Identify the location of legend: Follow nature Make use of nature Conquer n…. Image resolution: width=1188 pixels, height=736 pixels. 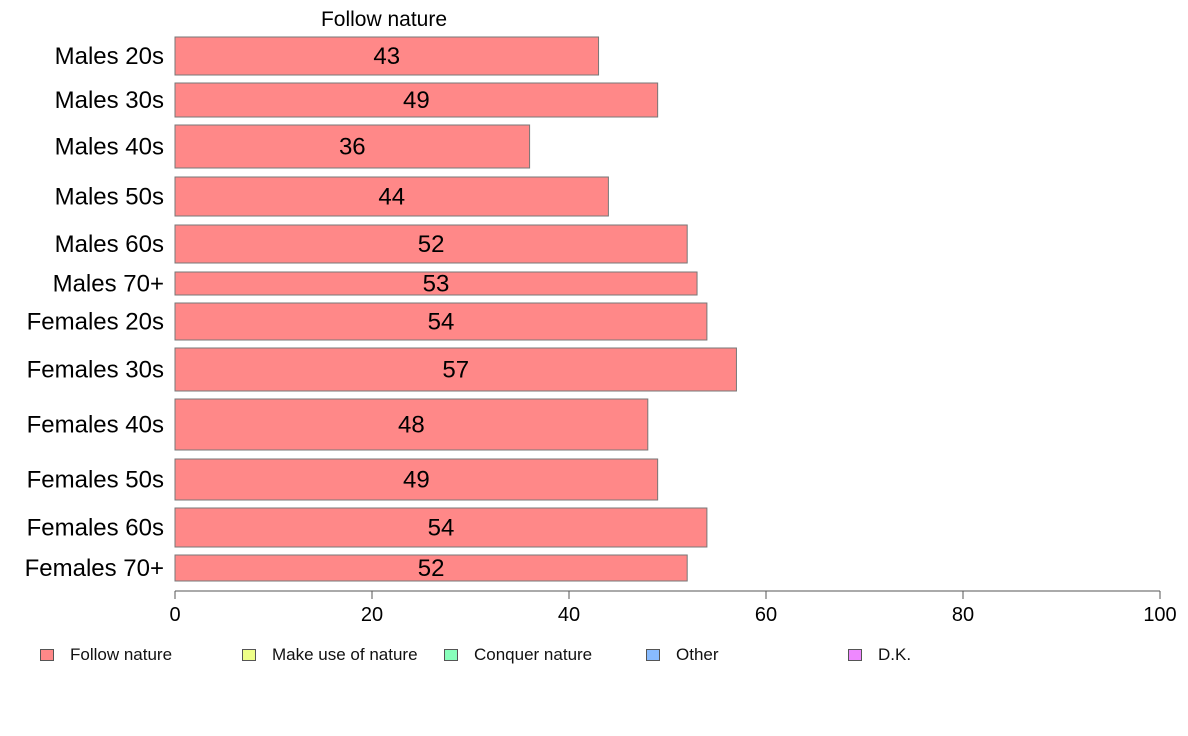
(594, 655).